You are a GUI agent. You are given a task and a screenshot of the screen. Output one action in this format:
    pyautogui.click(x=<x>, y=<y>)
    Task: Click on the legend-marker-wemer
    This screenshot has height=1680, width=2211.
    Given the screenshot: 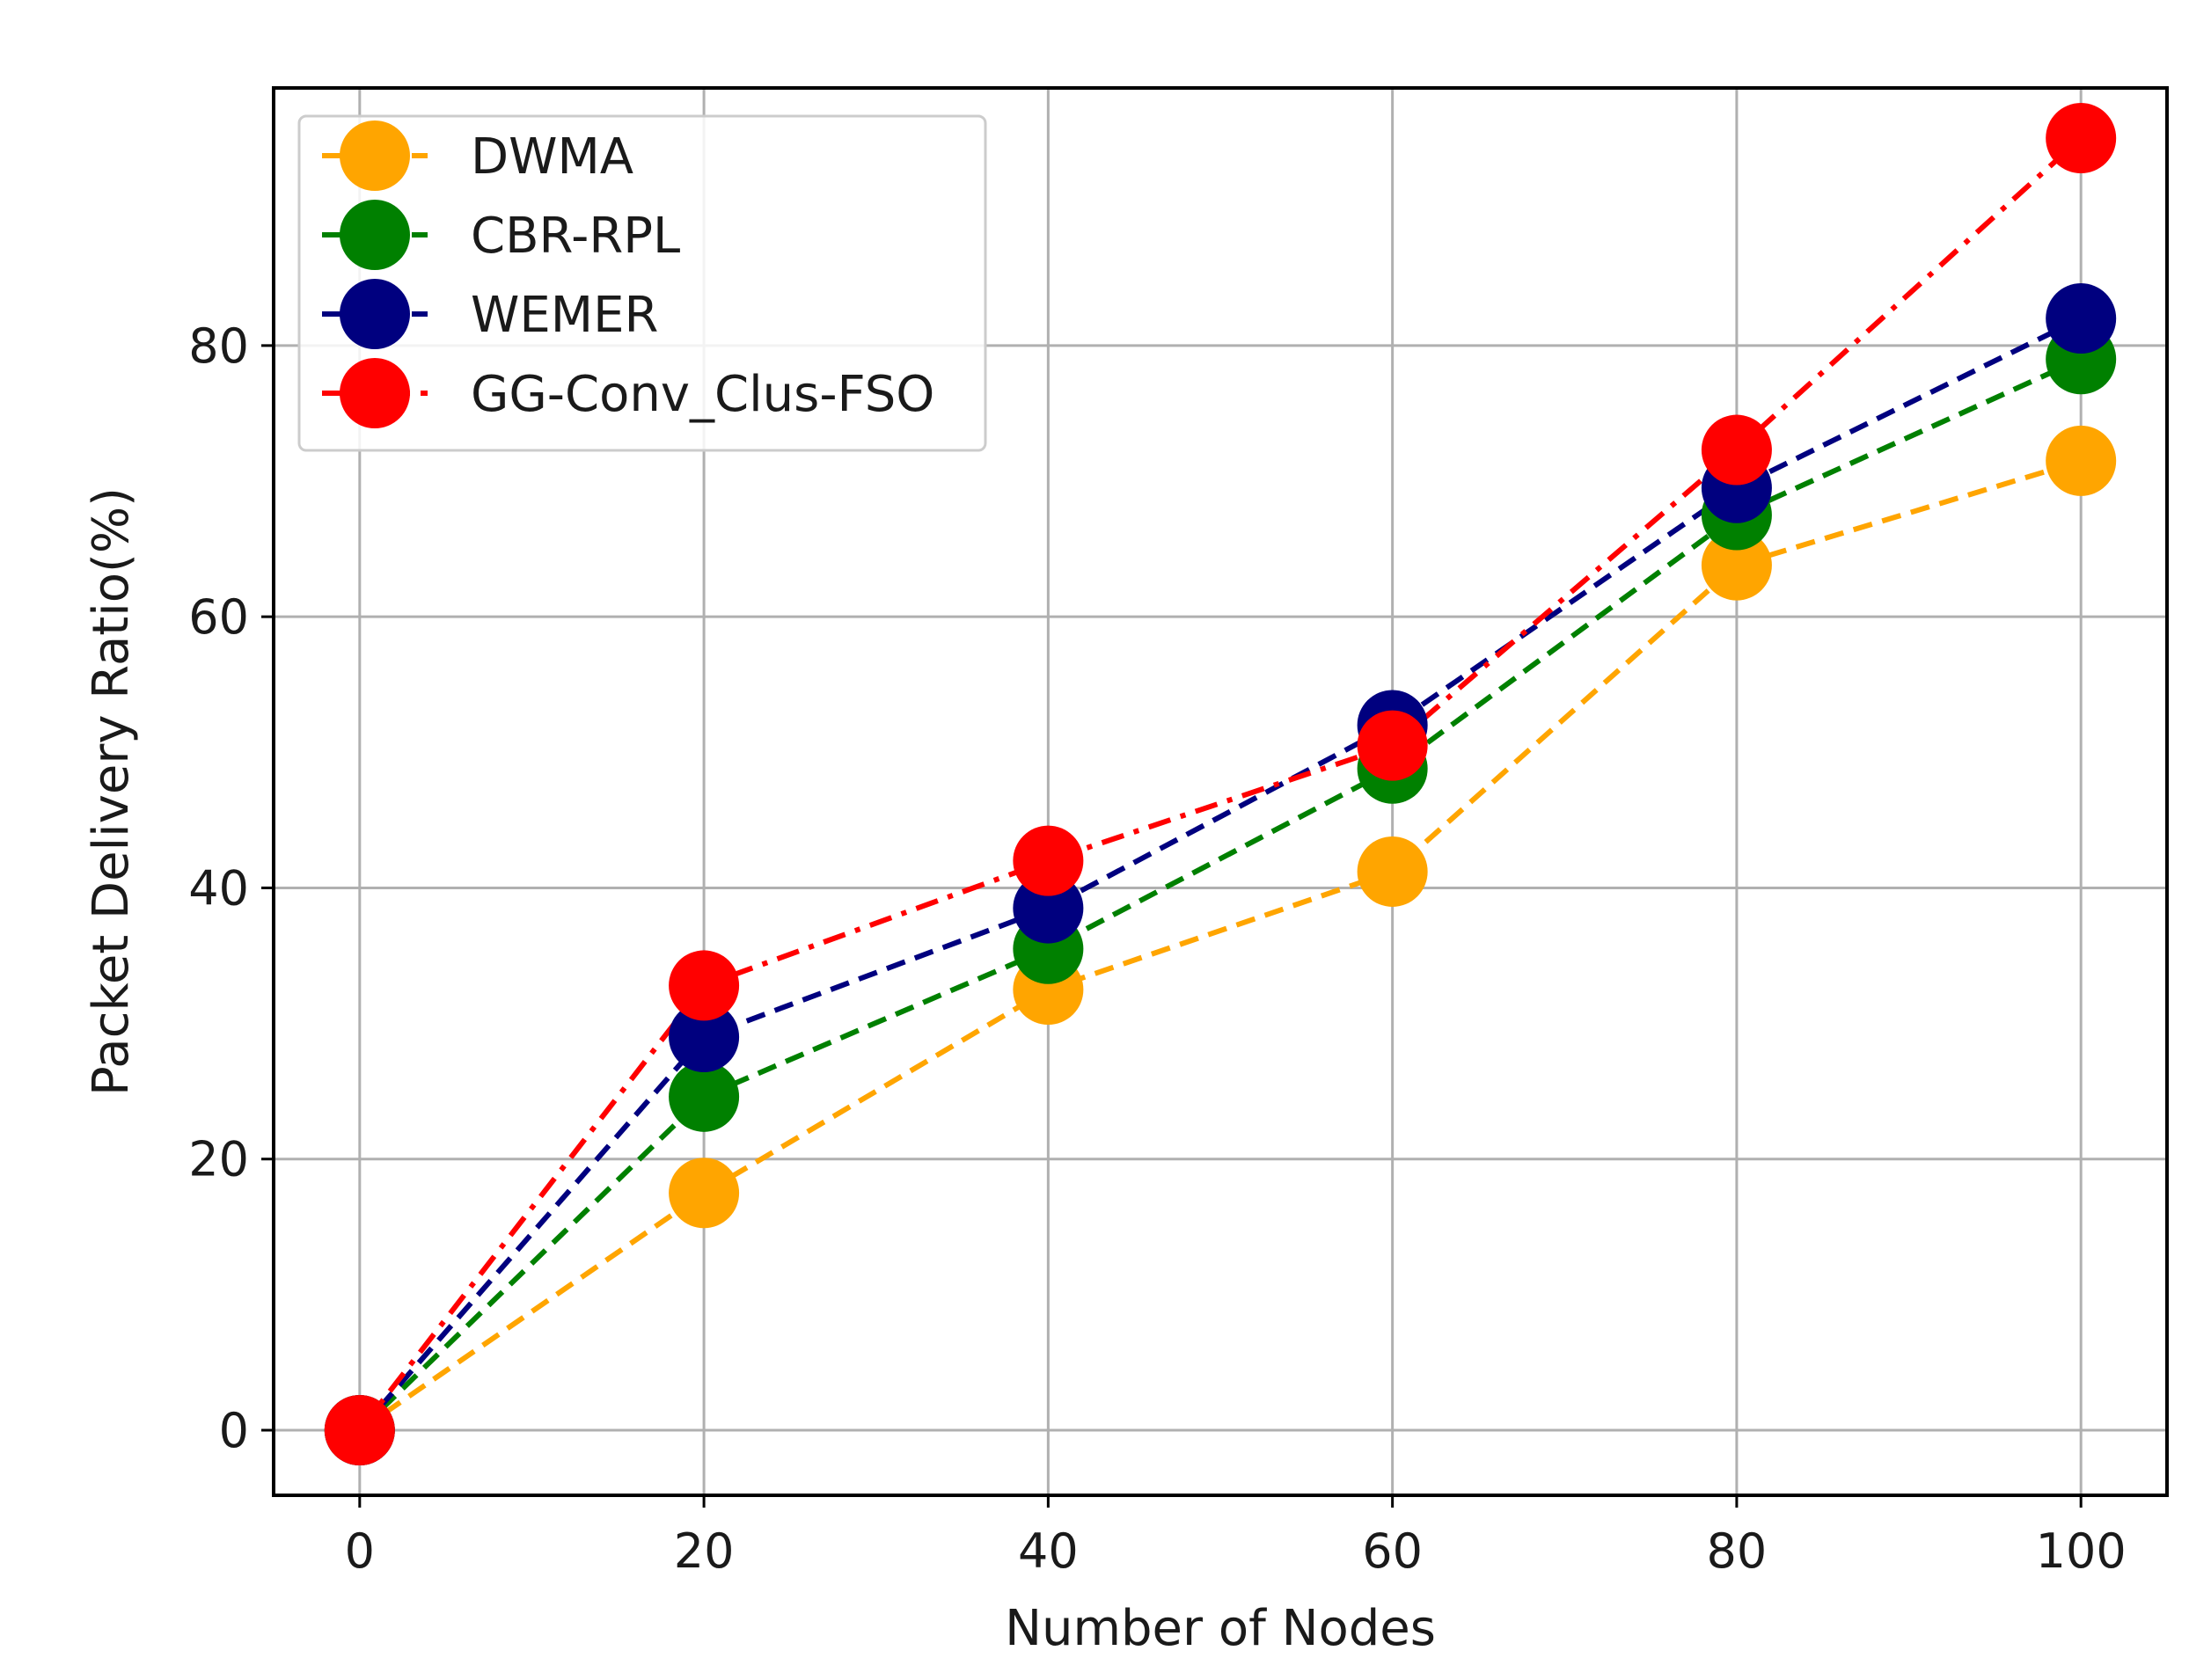 What is the action you would take?
    pyautogui.click(x=375, y=314)
    